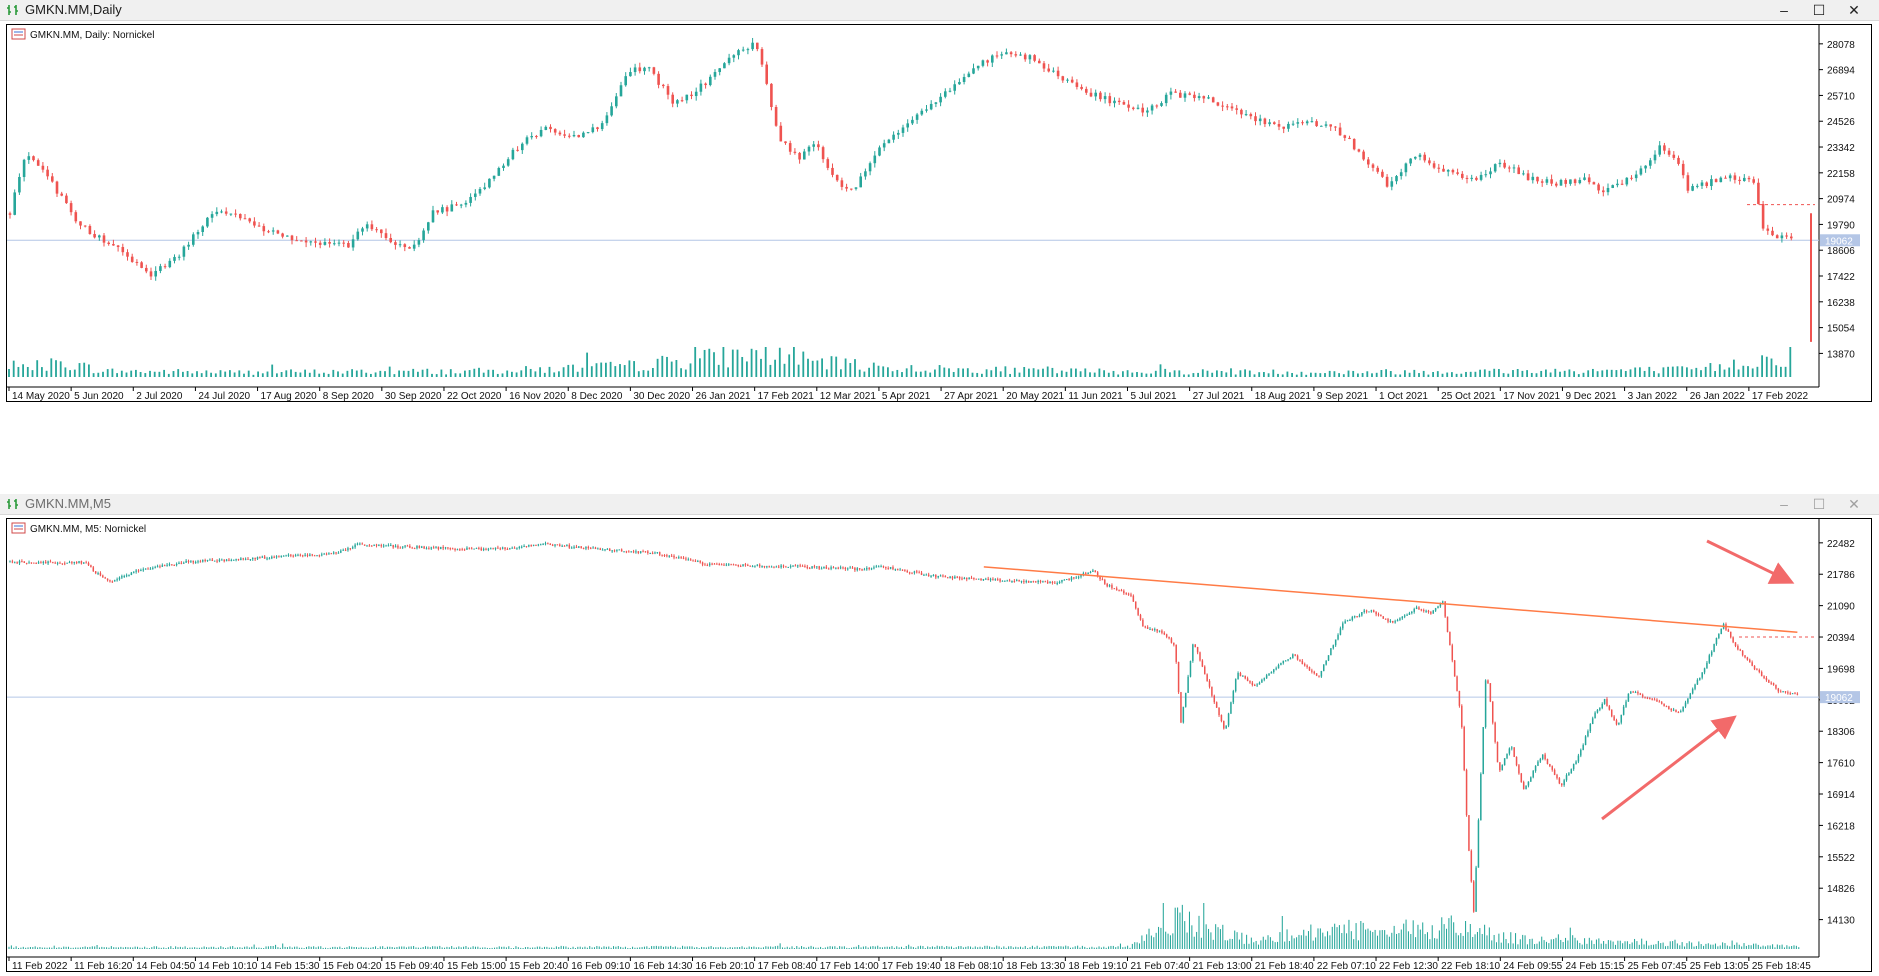  What do you see at coordinates (939, 10) in the screenshot?
I see `daily-titlebar: GMKN.MM,Daily – ☐ ✕` at bounding box center [939, 10].